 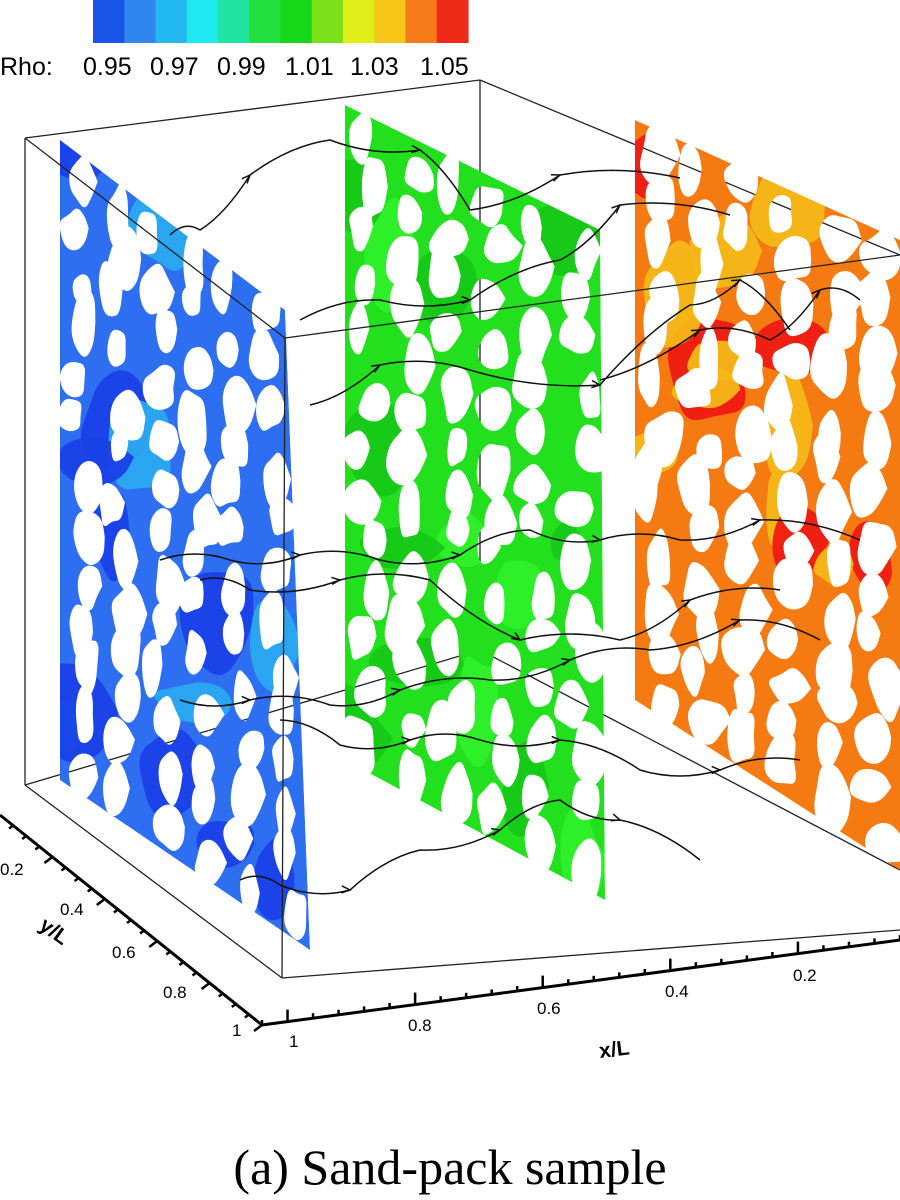 I want to click on x-tick-label-4: 0.2, so click(x=805, y=975).